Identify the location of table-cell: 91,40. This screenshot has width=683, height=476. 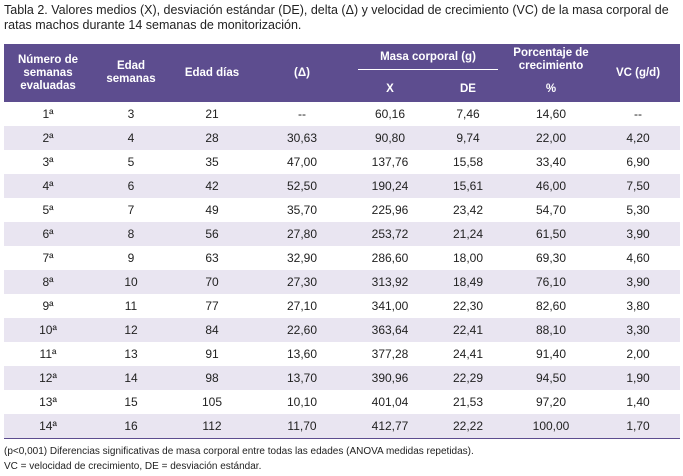
(551, 354).